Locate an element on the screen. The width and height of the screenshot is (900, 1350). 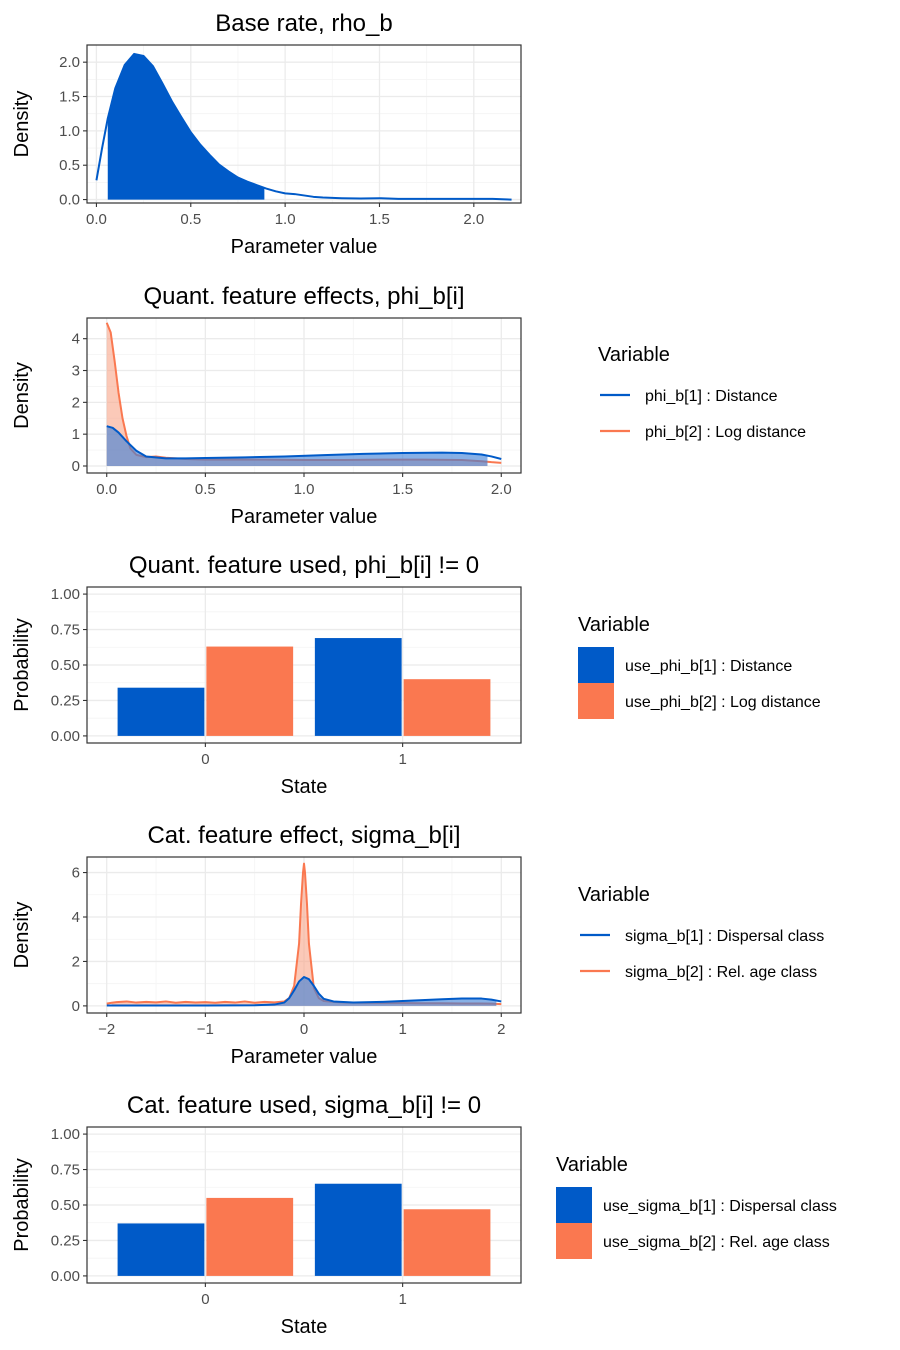
y-tick-label: 0.0 is located at coordinates (69, 200).